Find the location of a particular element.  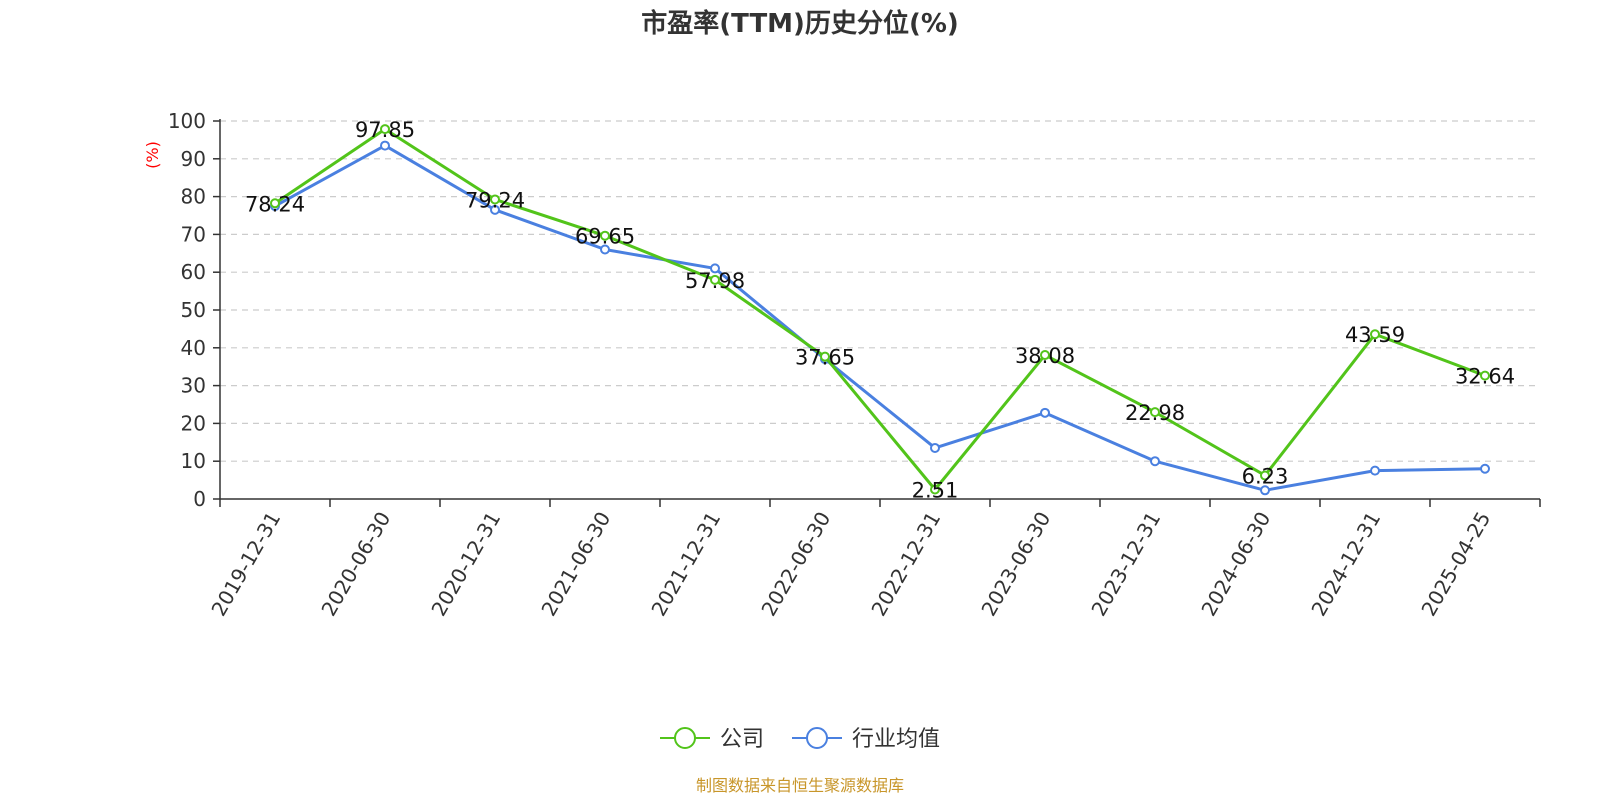

data-label: 78.24 is located at coordinates (275, 204).